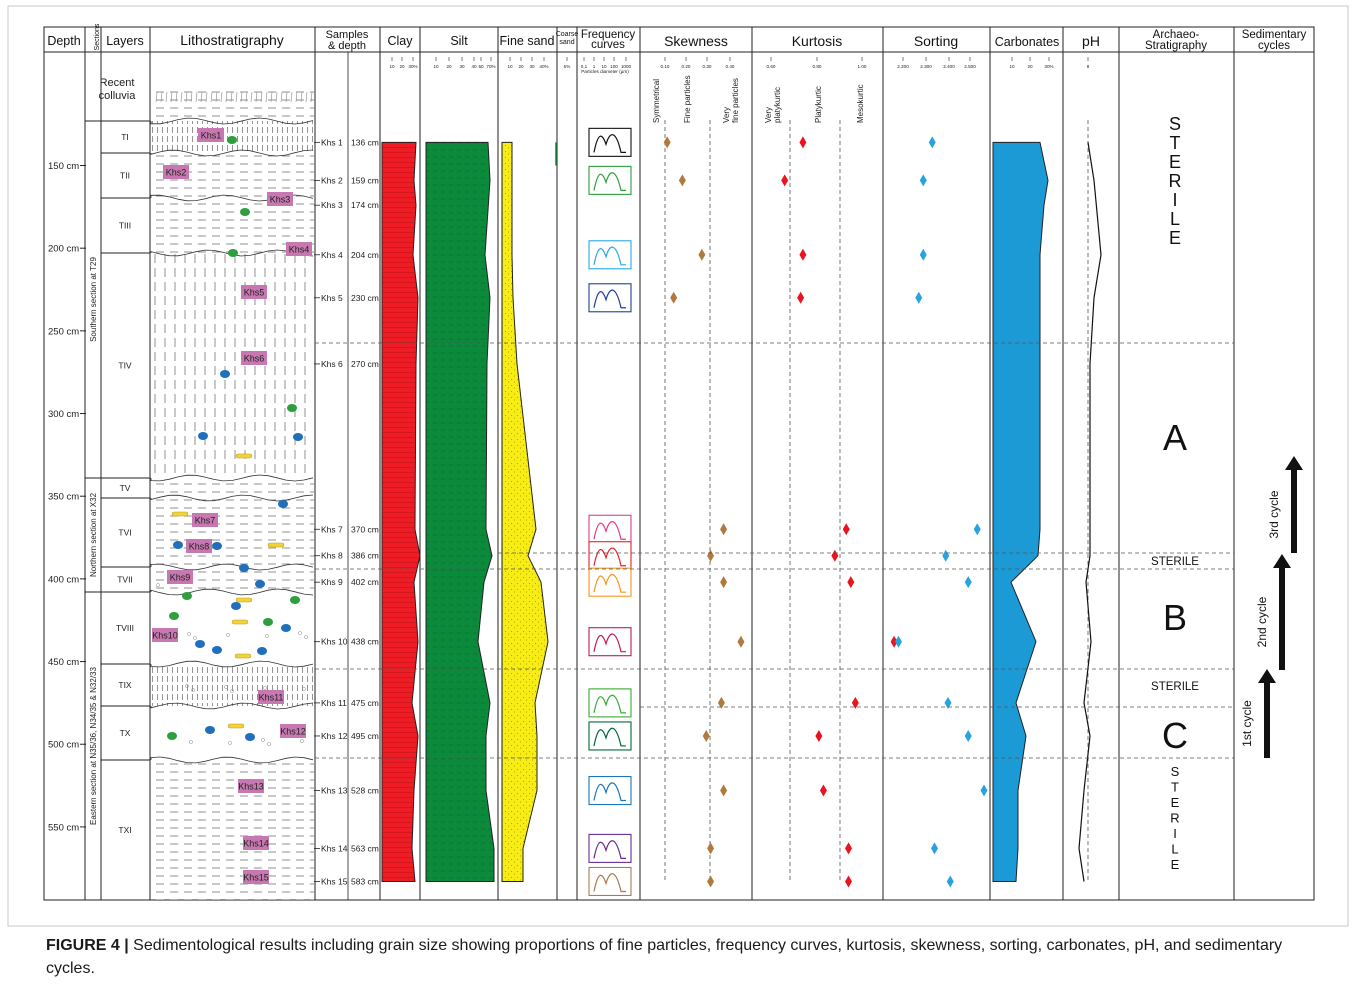 The image size is (1356, 990). Describe the element at coordinates (1175, 802) in the screenshot. I see `archaeo-sterile-letter: E` at that location.